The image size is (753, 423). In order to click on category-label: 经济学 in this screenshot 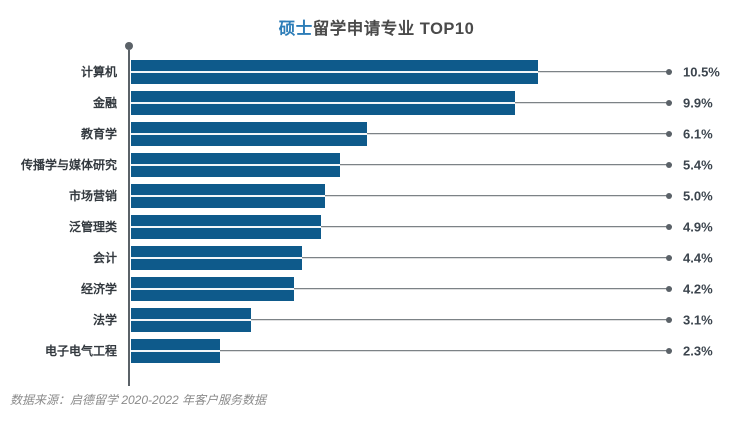, I will do `click(98, 289)`.